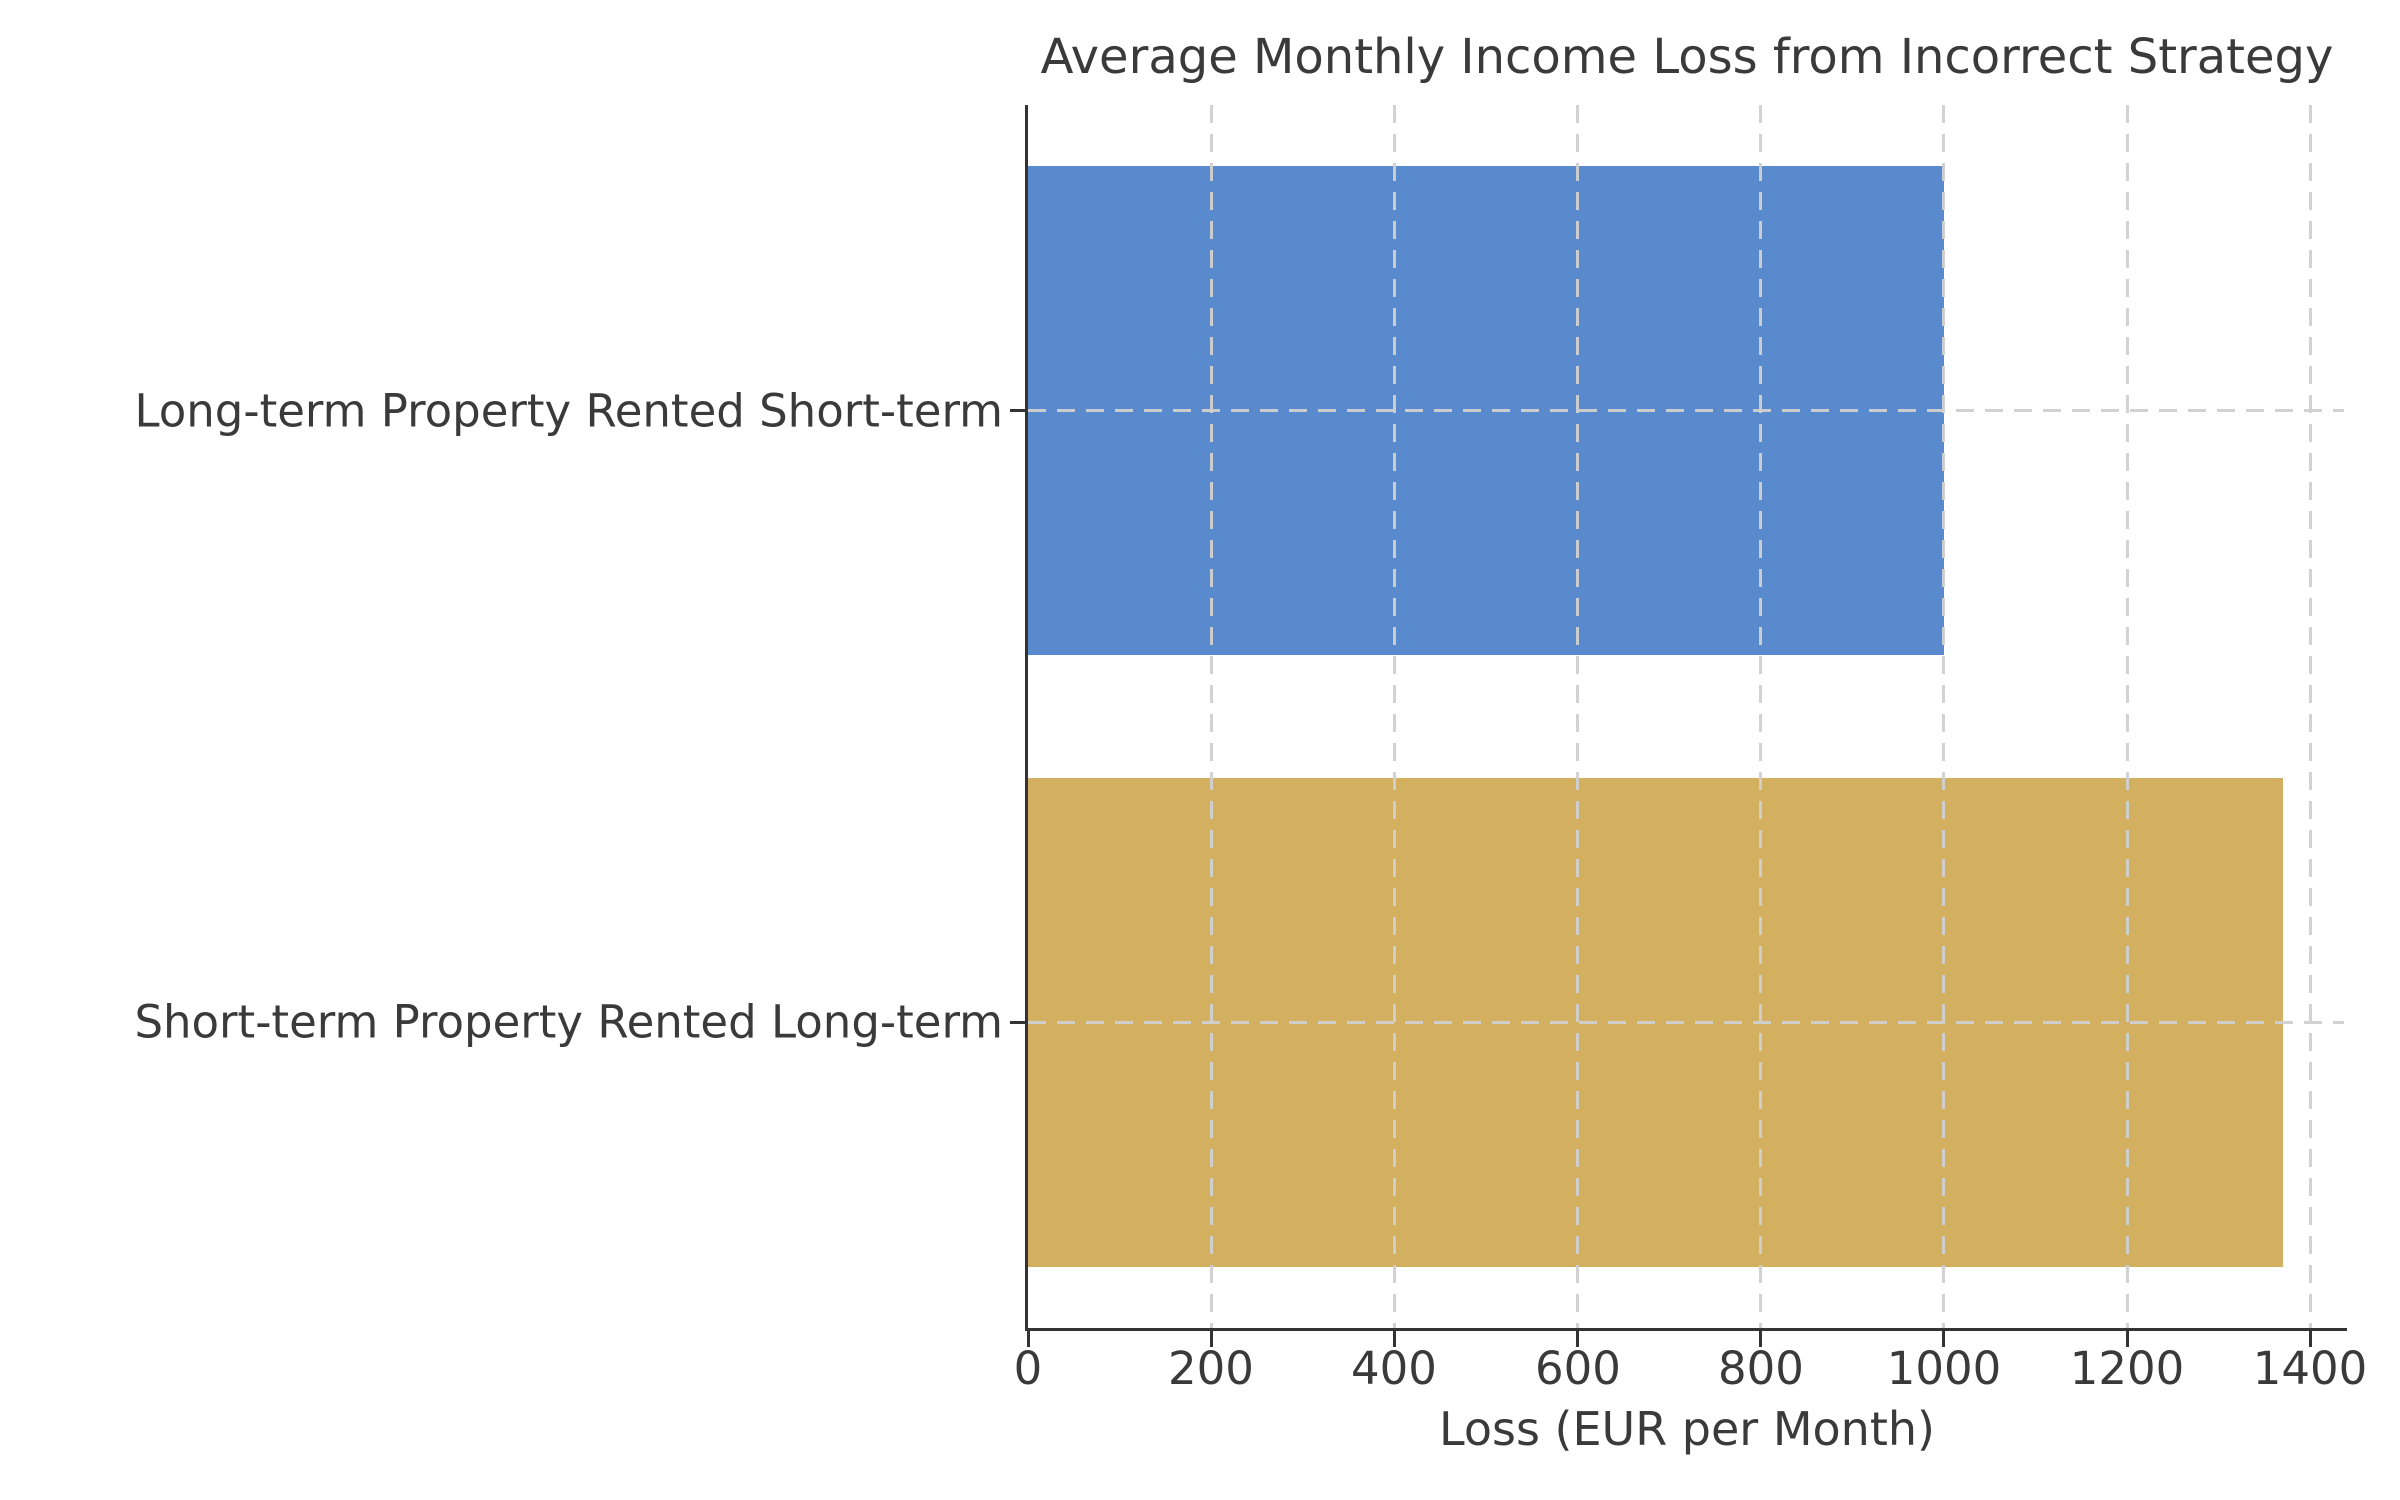  I want to click on y-axis-spine, so click(1026, 718).